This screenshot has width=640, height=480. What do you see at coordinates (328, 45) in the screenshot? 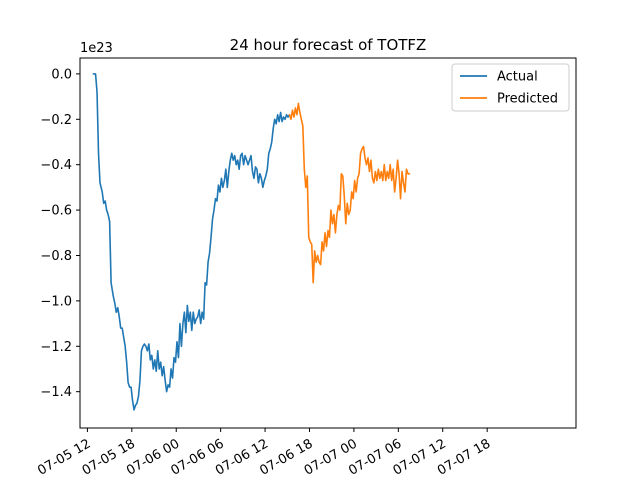
I see `chart-title: 24 hour forecast of TOTFZ` at bounding box center [328, 45].